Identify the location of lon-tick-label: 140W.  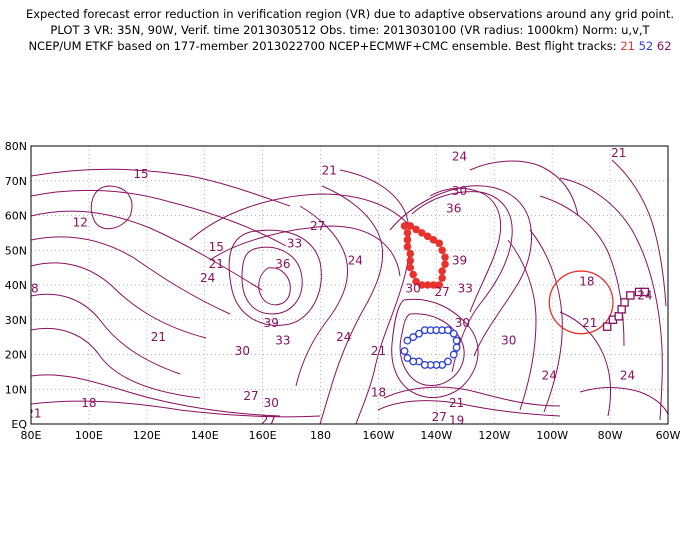
(436, 435).